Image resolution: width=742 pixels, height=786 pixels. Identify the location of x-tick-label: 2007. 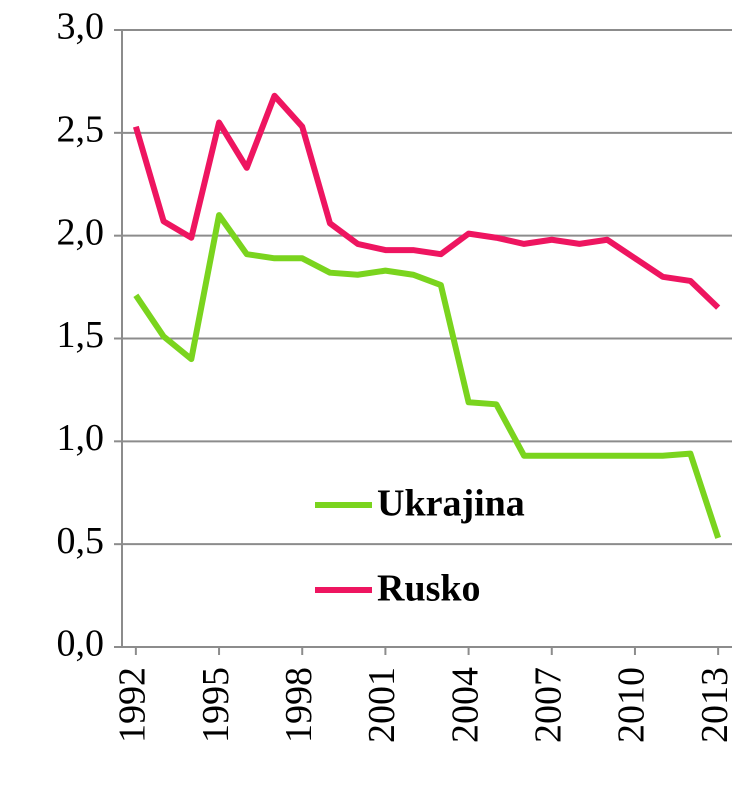
(548, 705).